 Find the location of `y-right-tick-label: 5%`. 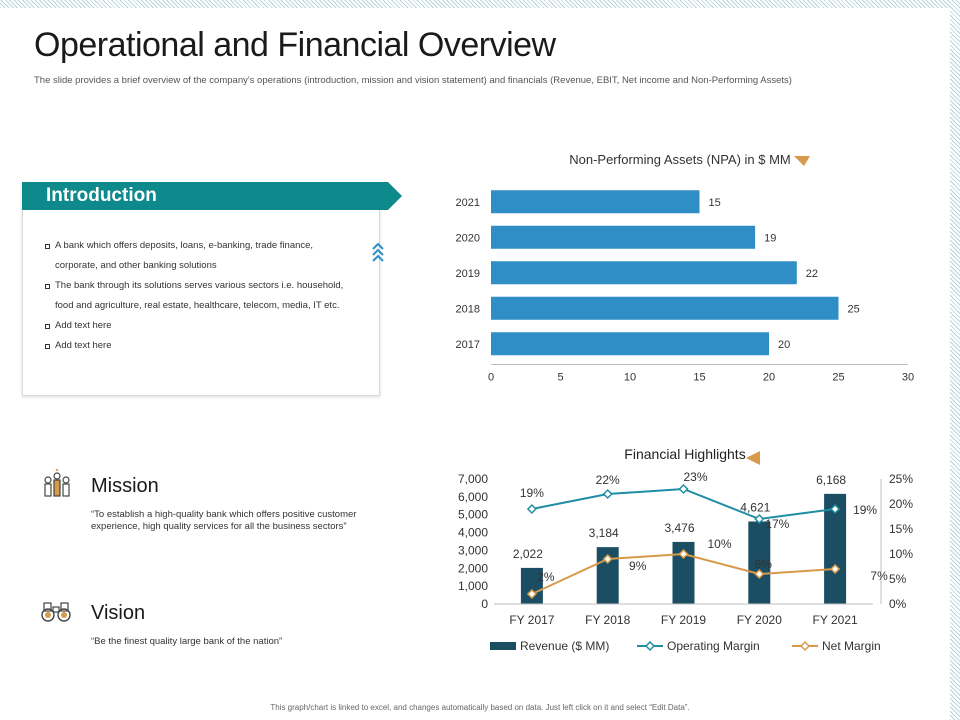

y-right-tick-label: 5% is located at coordinates (898, 579).